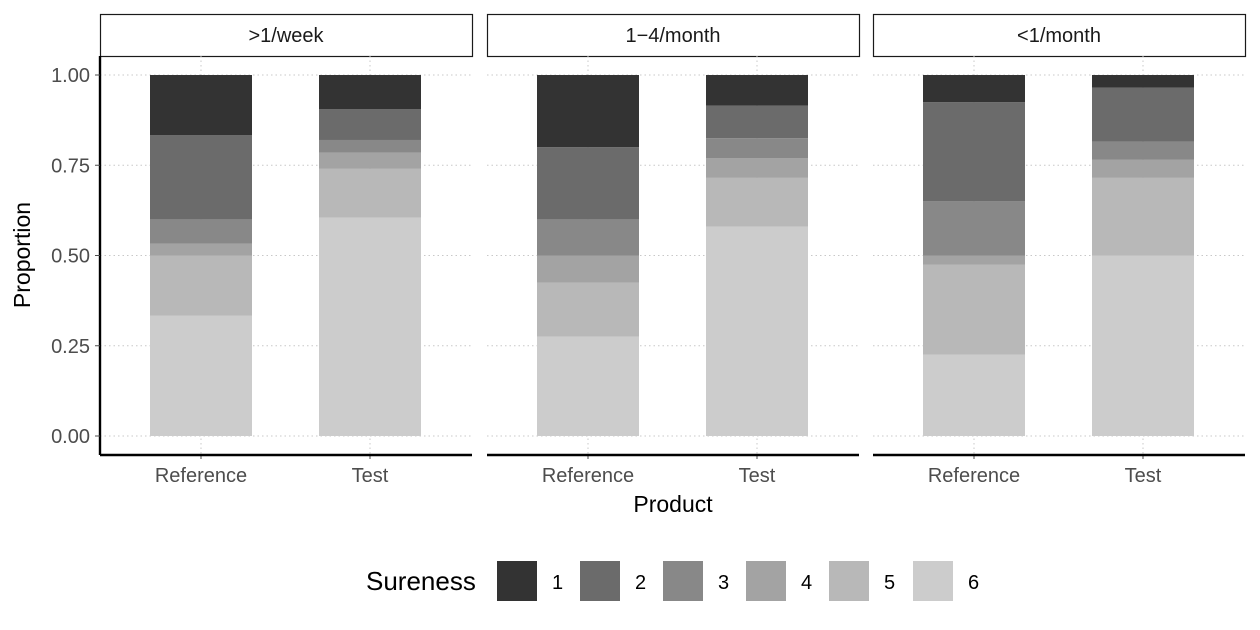 The height and width of the screenshot is (630, 1260). I want to click on facet-strip-label: >1/week, so click(286, 36).